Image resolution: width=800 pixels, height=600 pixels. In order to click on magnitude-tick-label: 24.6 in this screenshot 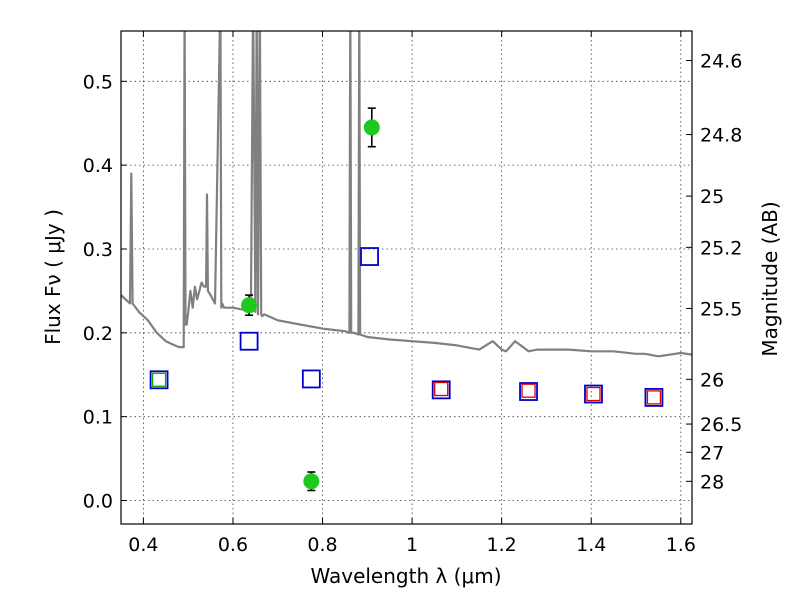, I will do `click(721, 62)`.